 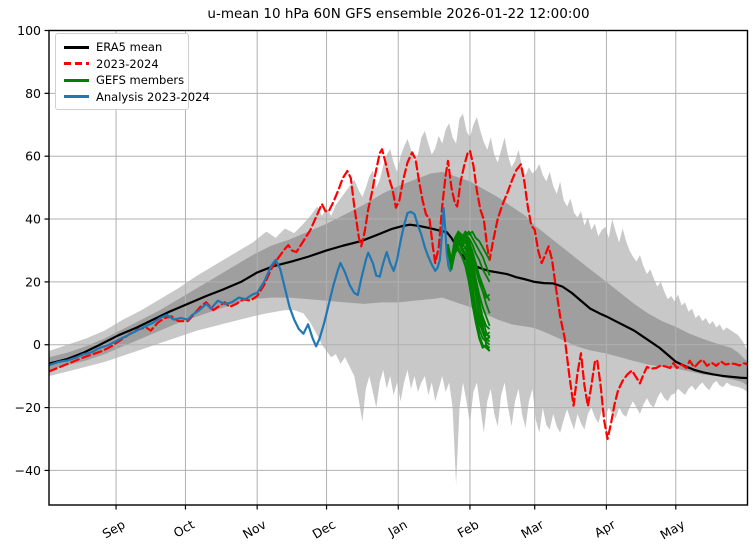 I want to click on x-tick-label: Mar, so click(x=532, y=528).